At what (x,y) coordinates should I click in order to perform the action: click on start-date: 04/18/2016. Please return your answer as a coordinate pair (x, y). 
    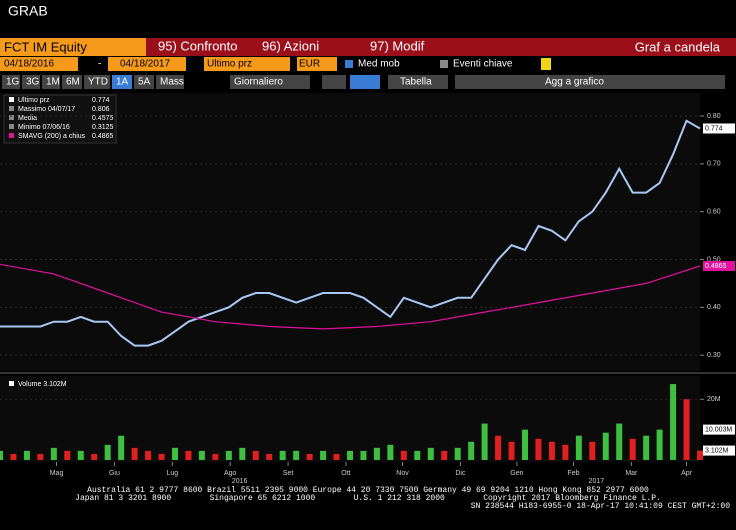
    Looking at the image, I should click on (29, 64).